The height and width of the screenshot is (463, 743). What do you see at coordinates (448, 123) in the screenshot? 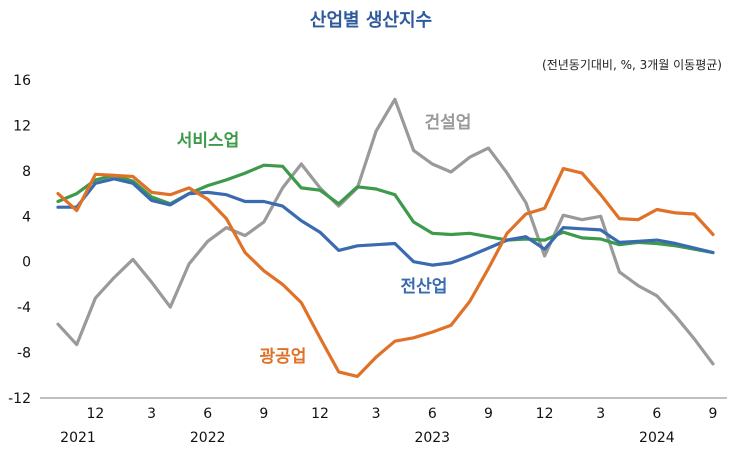
I see `series-label: 건설업` at bounding box center [448, 123].